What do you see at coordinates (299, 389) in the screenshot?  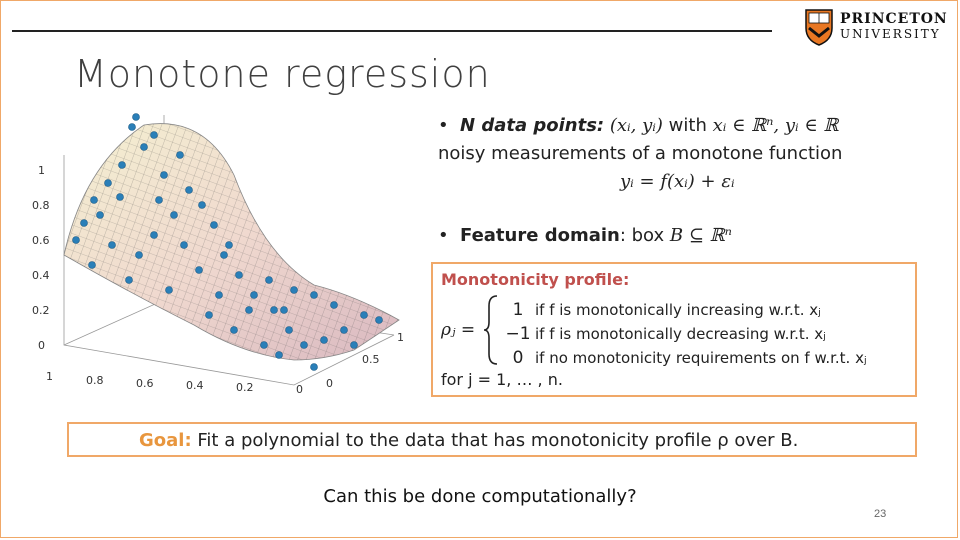 I see `x-tick: 0` at bounding box center [299, 389].